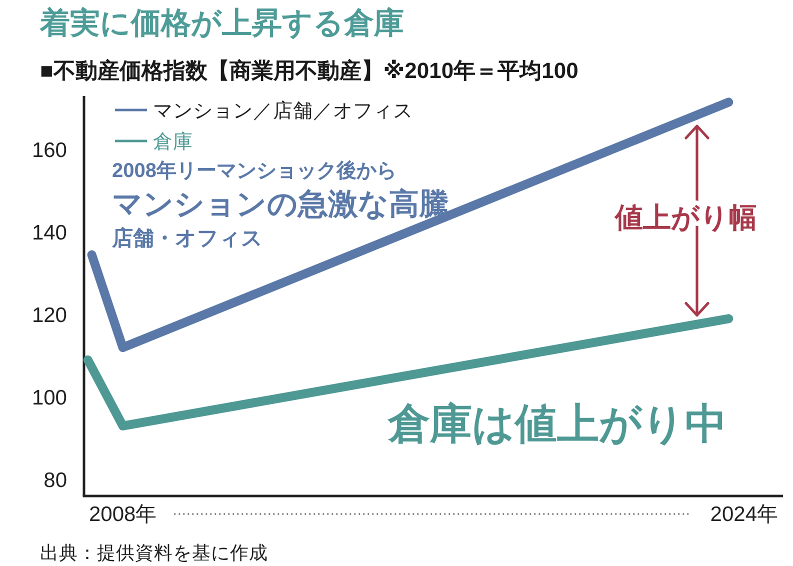 This screenshot has height=566, width=793. I want to click on annotation: 店舗・オフィス, so click(187, 238).